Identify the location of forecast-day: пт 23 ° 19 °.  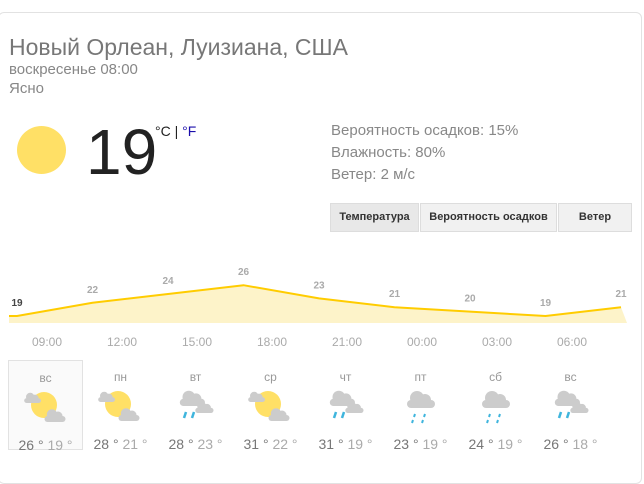
(420, 406).